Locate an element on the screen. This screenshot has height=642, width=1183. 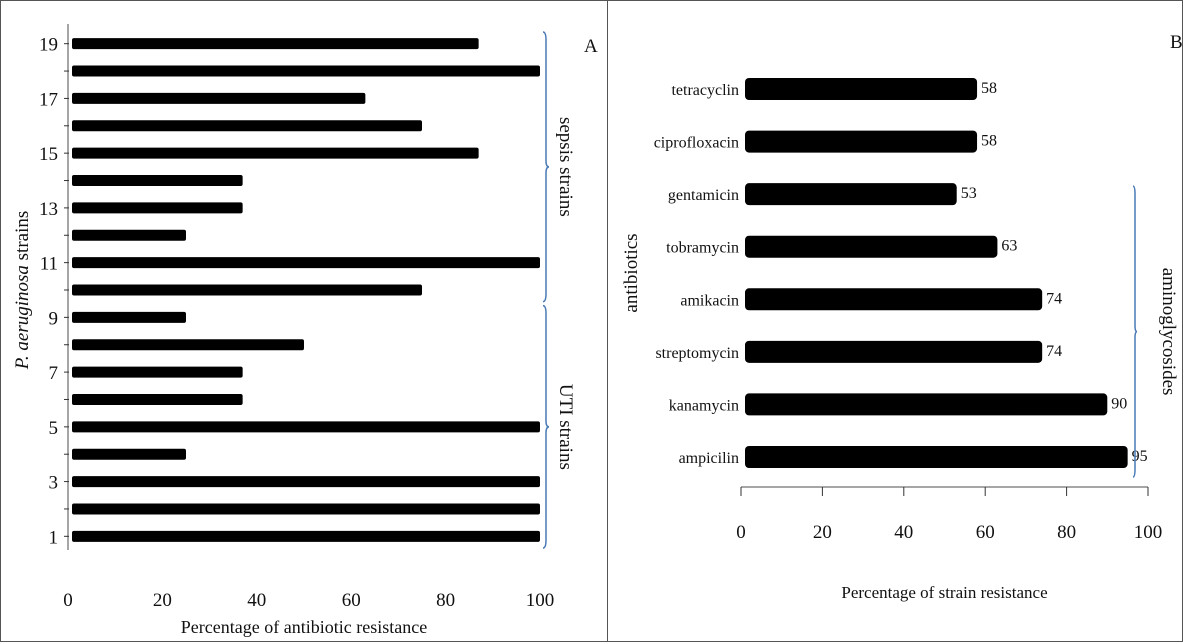
panel-a-label: A is located at coordinates (591, 46).